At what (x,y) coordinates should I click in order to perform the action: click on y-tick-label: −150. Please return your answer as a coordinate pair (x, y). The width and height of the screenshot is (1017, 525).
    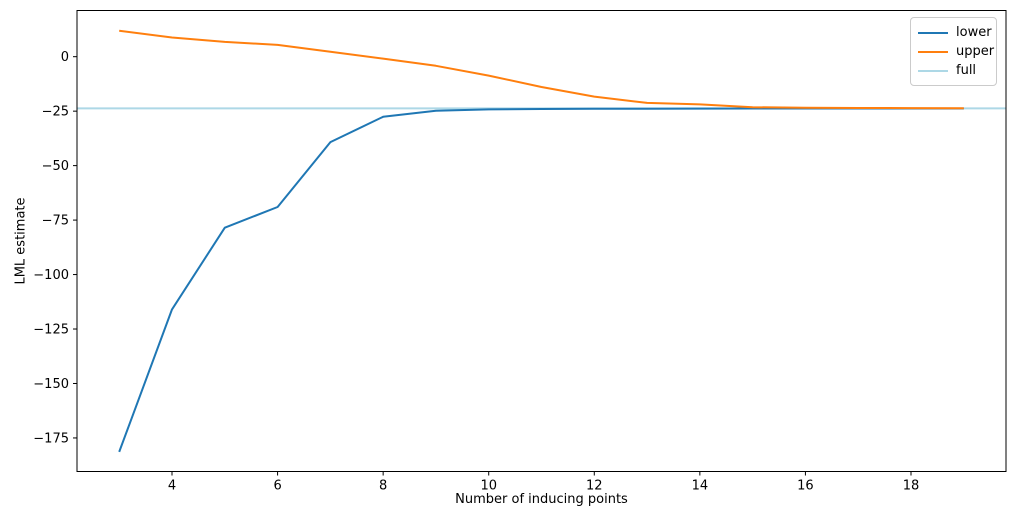
    Looking at the image, I should click on (51, 384).